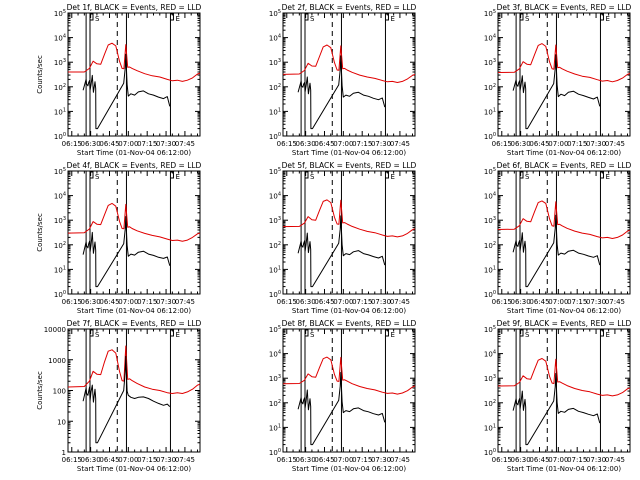 This screenshot has height=480, width=640. What do you see at coordinates (279, 377) in the screenshot?
I see `y-tick-exponent: 3` at bounding box center [279, 377].